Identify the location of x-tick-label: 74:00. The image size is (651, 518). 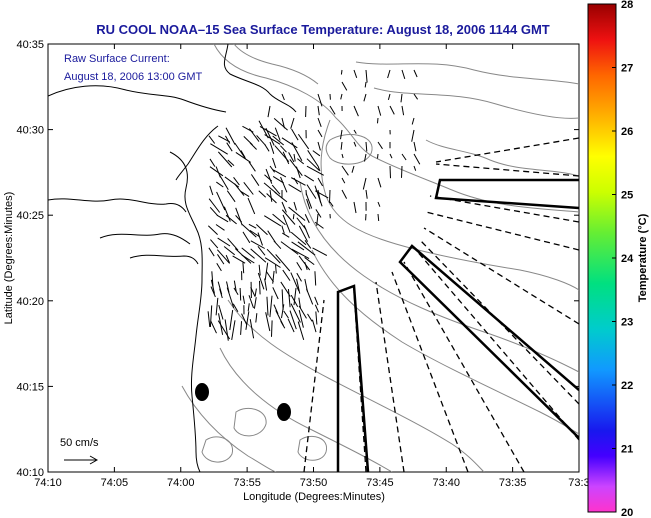
(181, 483).